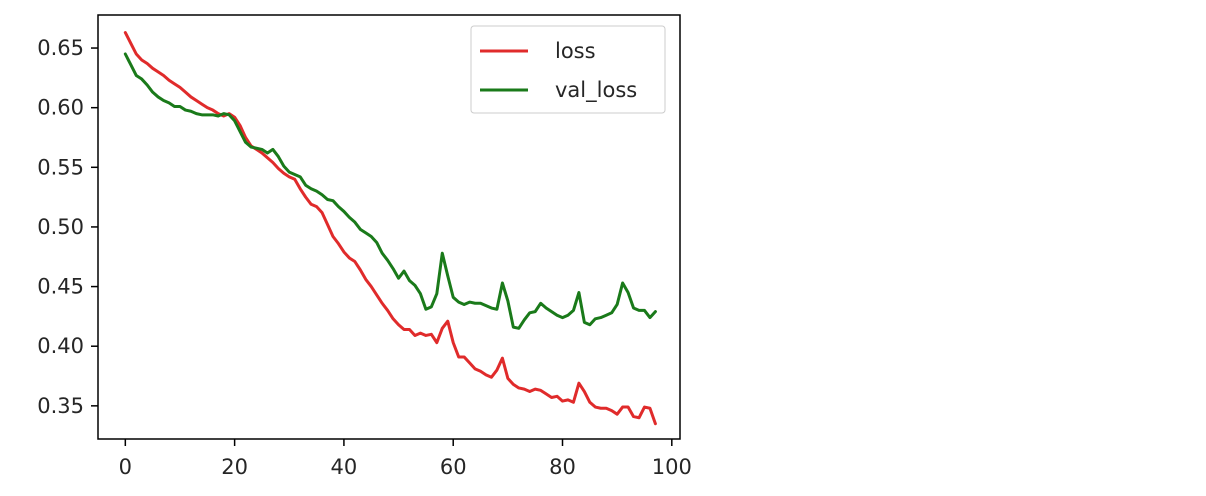 The image size is (1206, 496). What do you see at coordinates (672, 467) in the screenshot?
I see `x-tick-label: 100` at bounding box center [672, 467].